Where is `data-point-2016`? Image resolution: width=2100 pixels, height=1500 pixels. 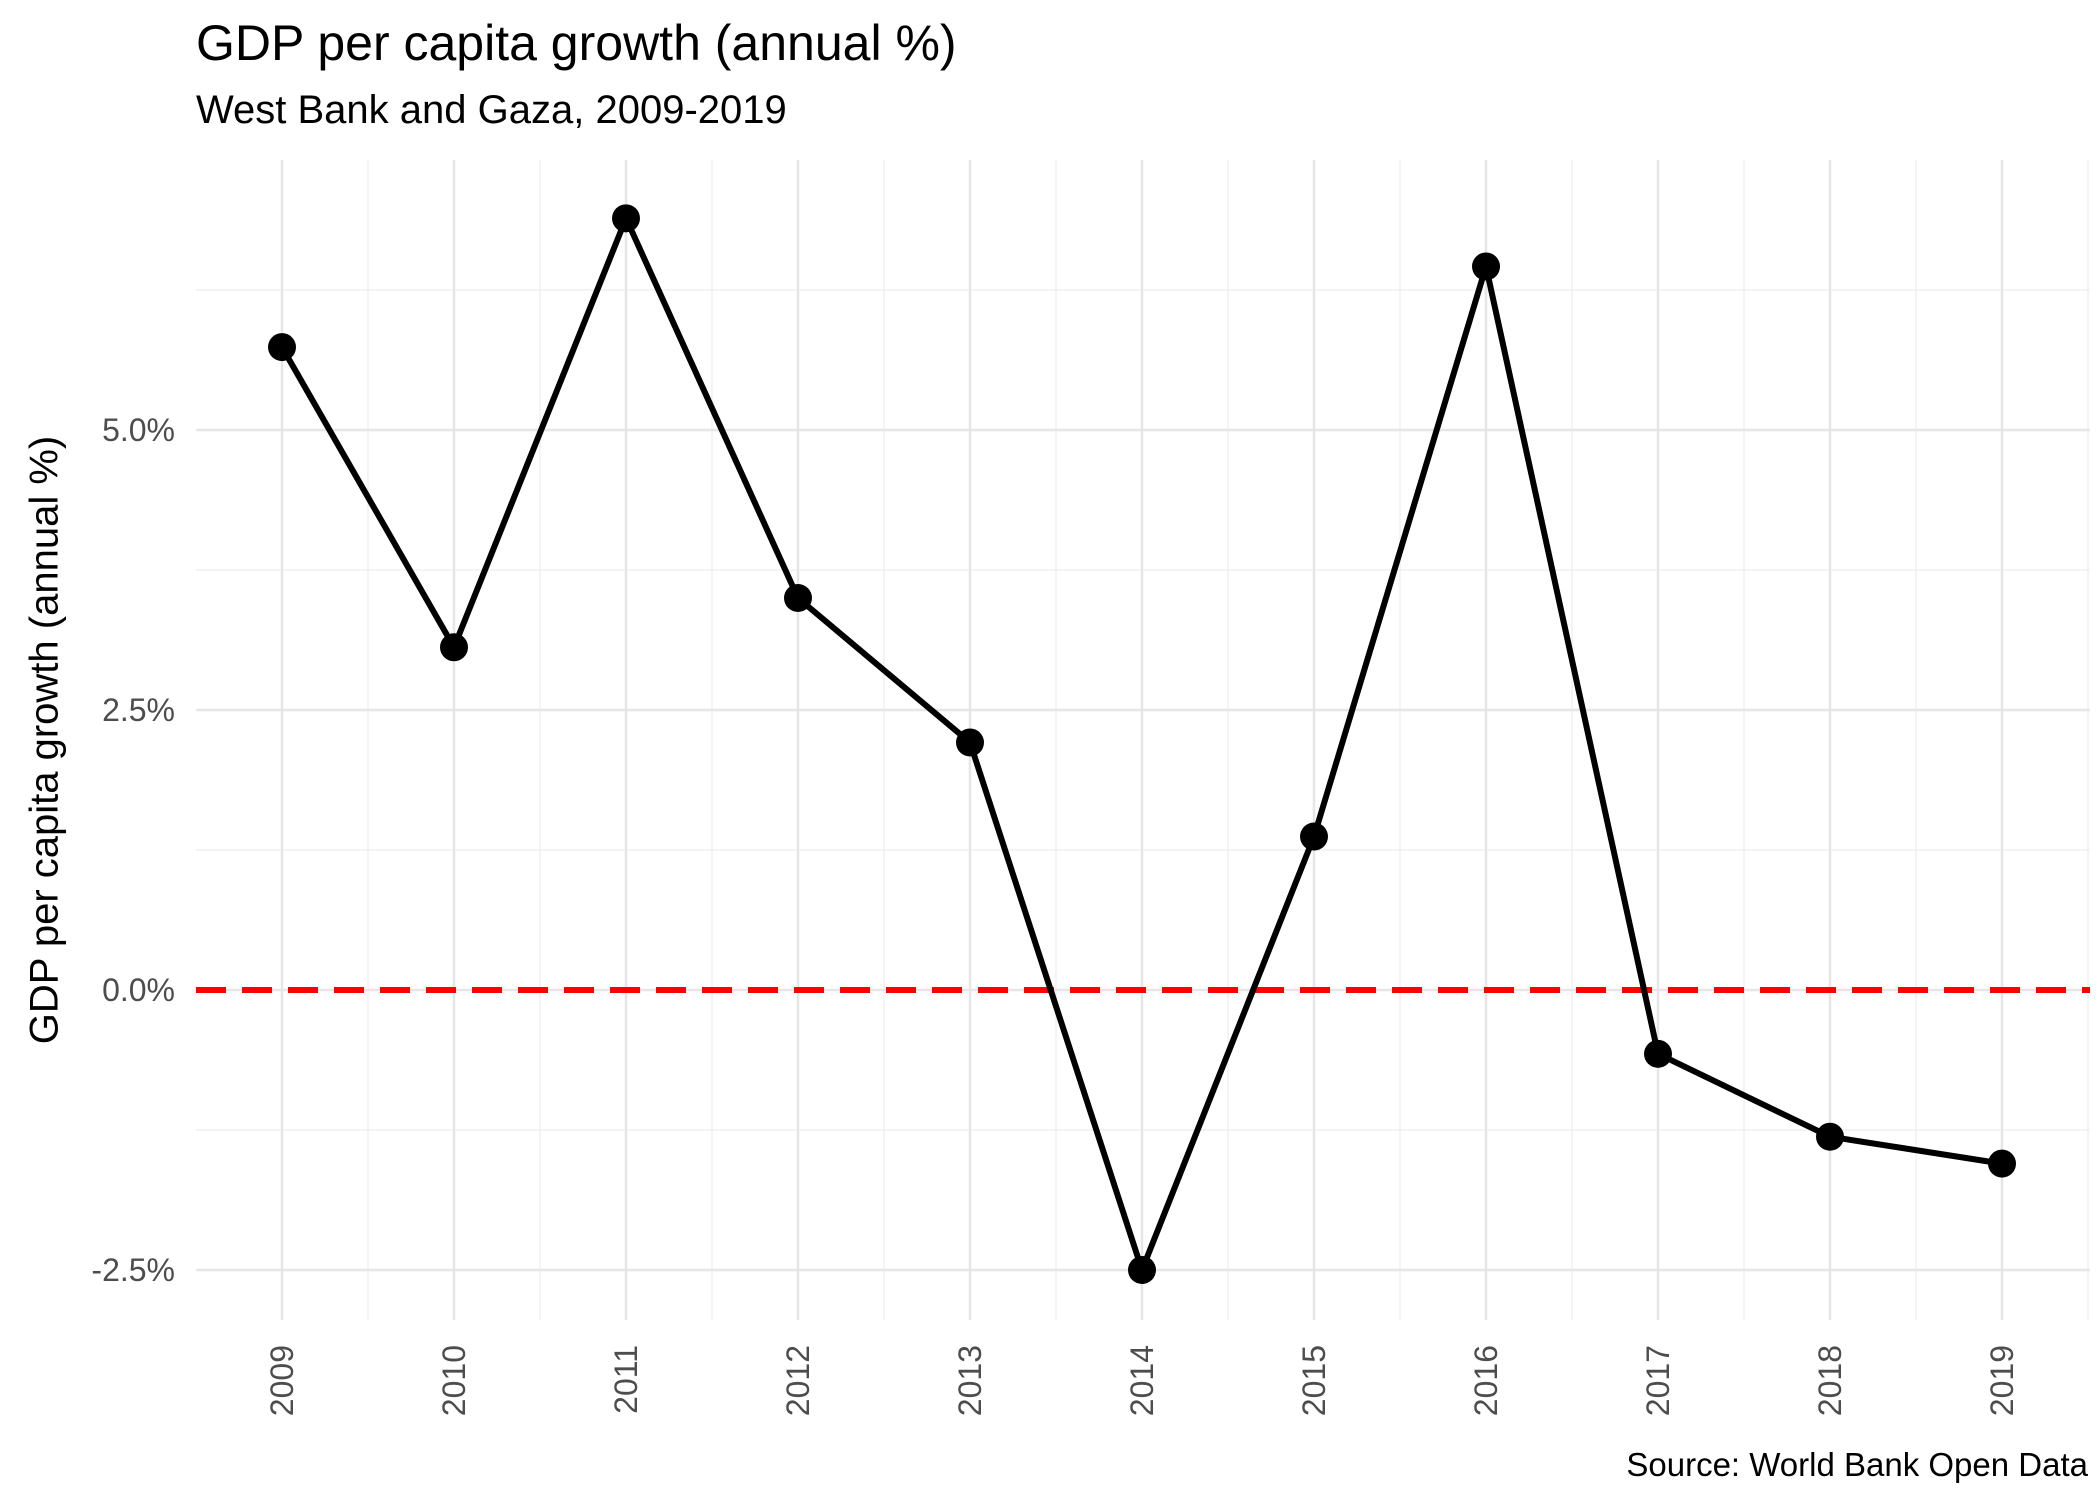 data-point-2016 is located at coordinates (1486, 266).